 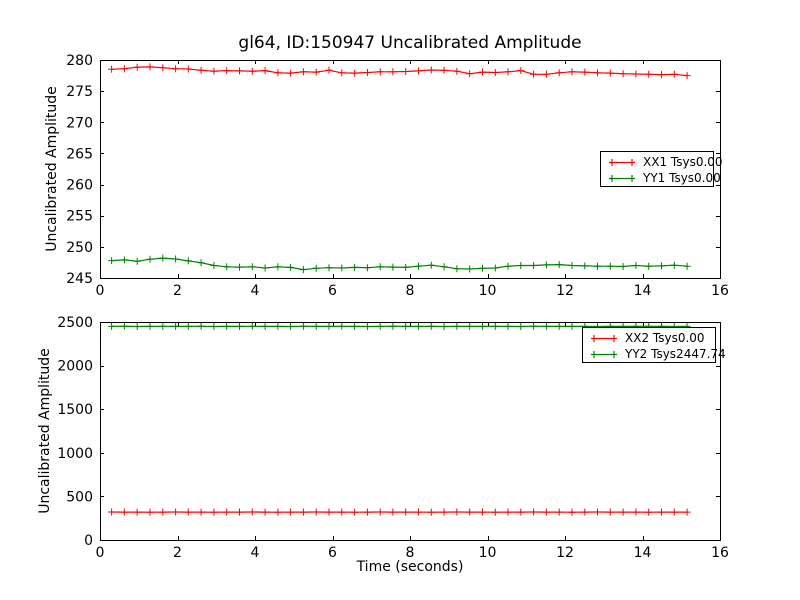 I want to click on legend-label-xx1: XX1 Tsys0.00, so click(x=683, y=162).